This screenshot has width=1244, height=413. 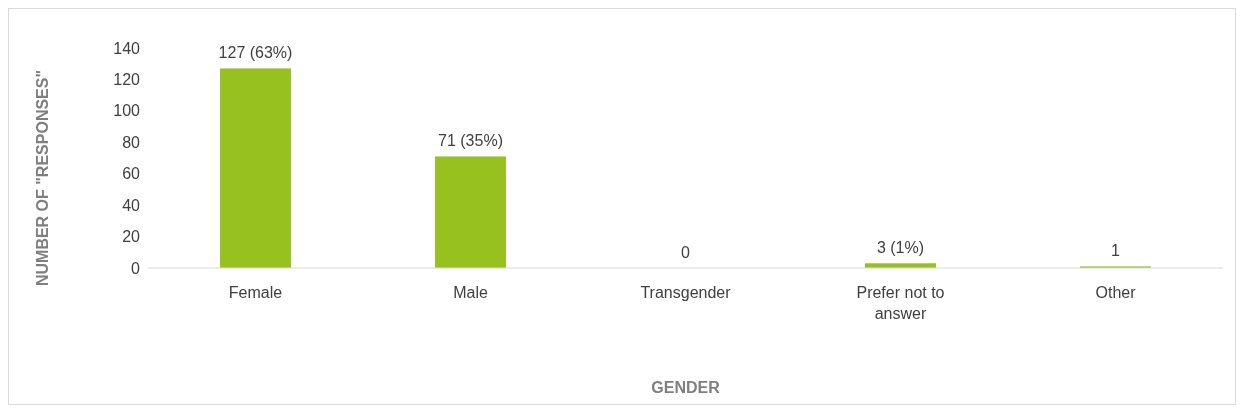 What do you see at coordinates (1116, 251) in the screenshot?
I see `data-label: 1` at bounding box center [1116, 251].